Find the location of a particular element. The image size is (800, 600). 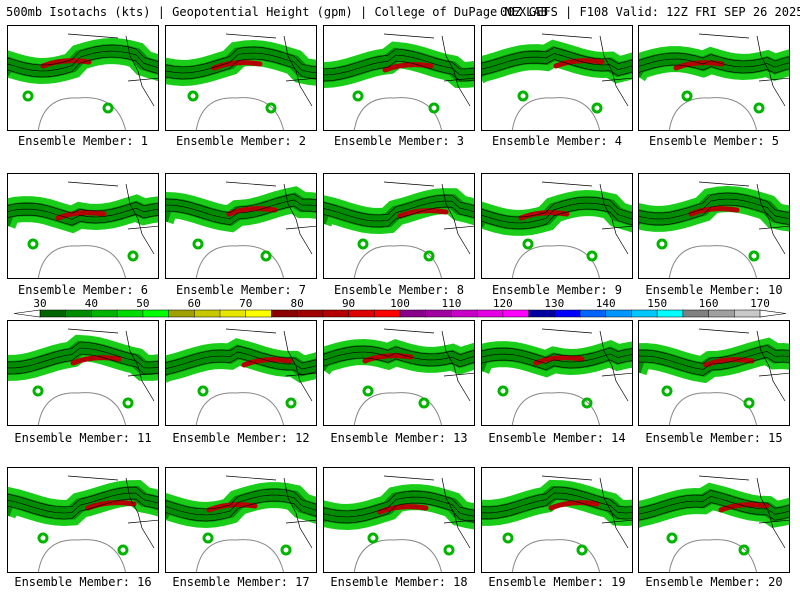

colorbar-tick-label: 30 is located at coordinates (40, 303).